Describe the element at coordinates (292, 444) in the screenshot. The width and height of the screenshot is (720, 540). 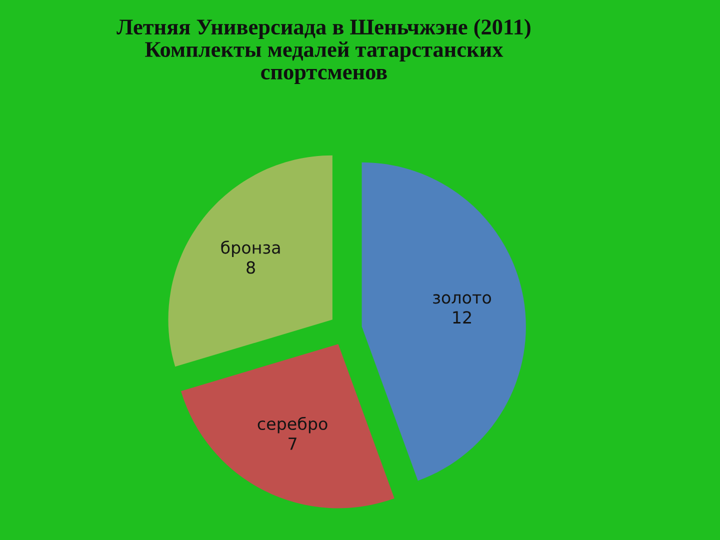
I see `data-label: 7` at that location.